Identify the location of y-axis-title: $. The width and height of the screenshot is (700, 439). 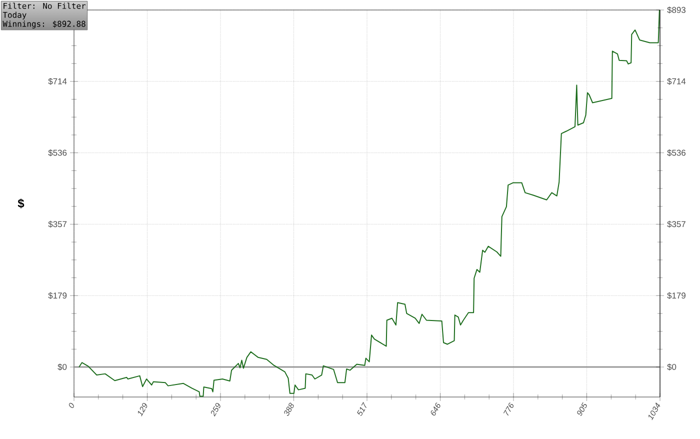
(21, 203).